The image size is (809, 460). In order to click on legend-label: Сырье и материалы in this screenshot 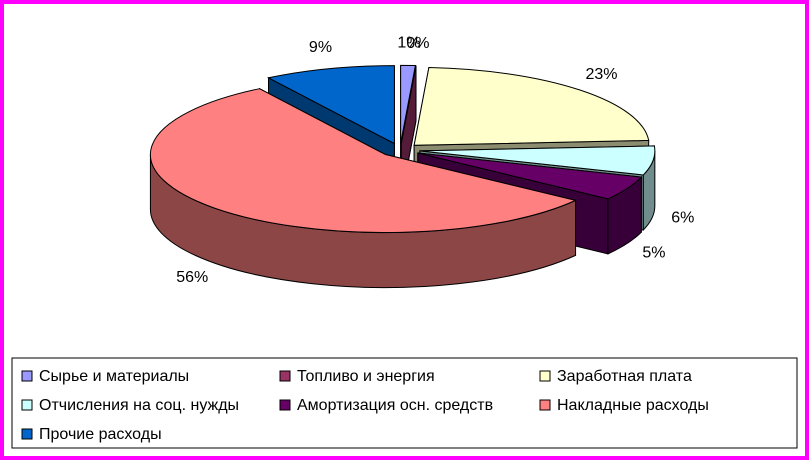, I will do `click(114, 376)`.